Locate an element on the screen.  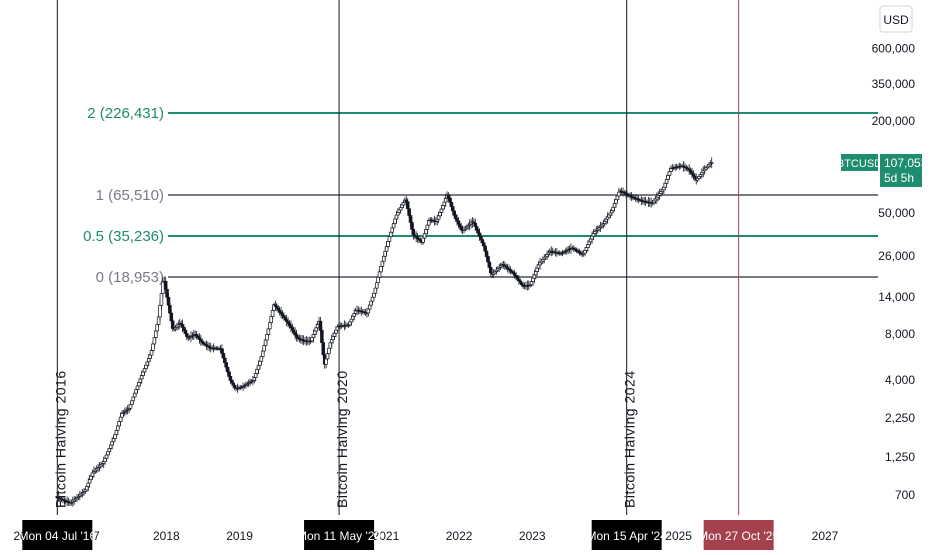
year-tick-2025: 2025 is located at coordinates (678, 536).